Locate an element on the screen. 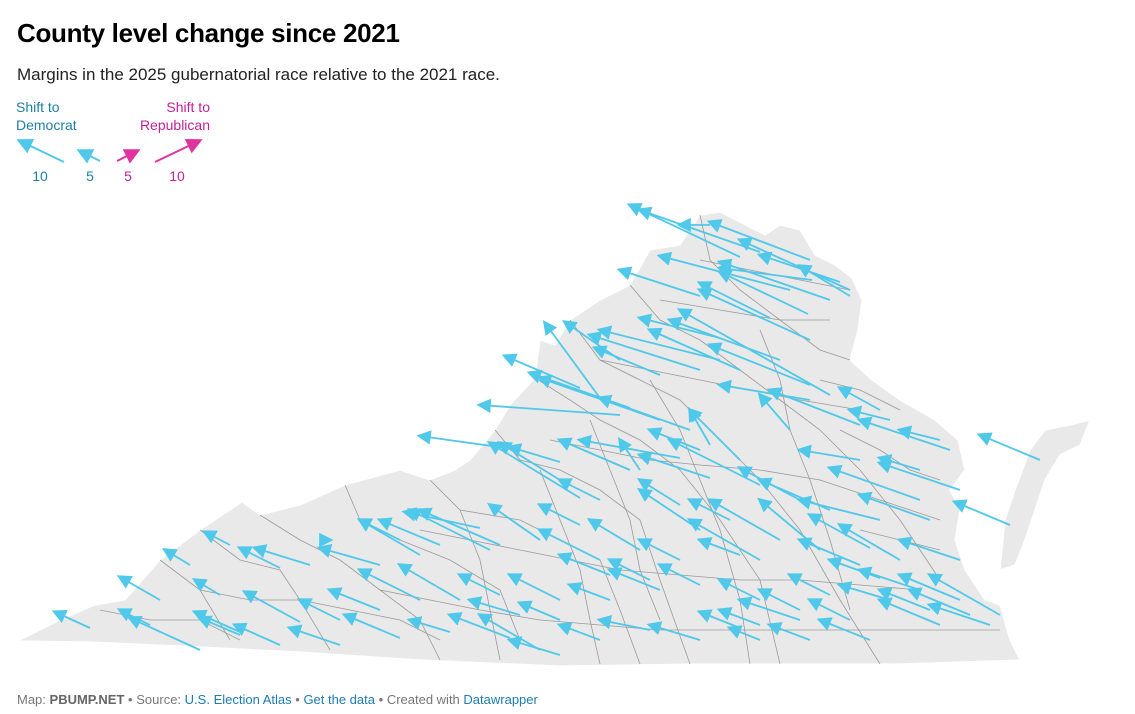 This screenshot has width=1135, height=714. datawrapper-link: Datawrapper is located at coordinates (500, 699).